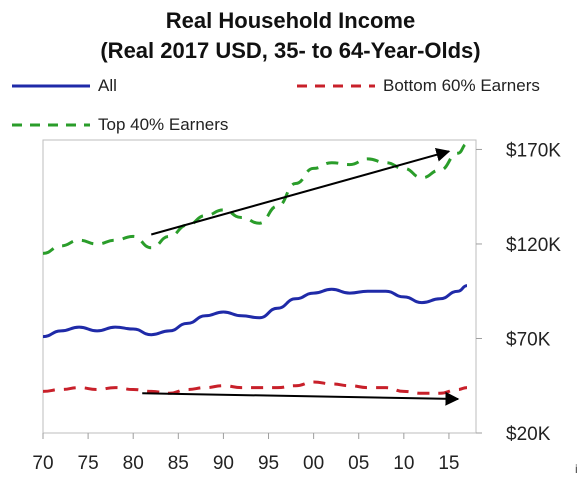  Describe the element at coordinates (448, 463) in the screenshot. I see `x-tick-label: 15` at that location.